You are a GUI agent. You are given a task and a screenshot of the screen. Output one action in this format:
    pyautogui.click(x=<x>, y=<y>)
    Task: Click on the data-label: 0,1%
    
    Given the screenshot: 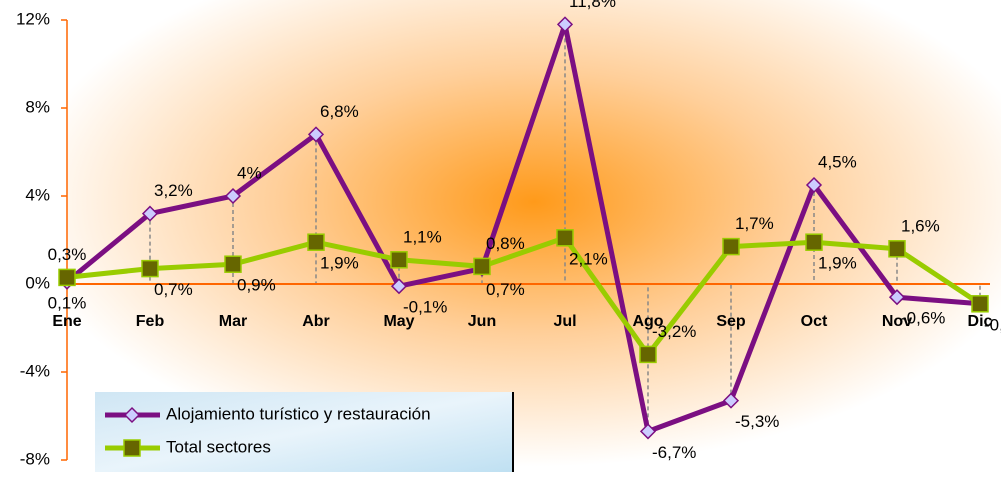 What is the action you would take?
    pyautogui.click(x=67, y=302)
    